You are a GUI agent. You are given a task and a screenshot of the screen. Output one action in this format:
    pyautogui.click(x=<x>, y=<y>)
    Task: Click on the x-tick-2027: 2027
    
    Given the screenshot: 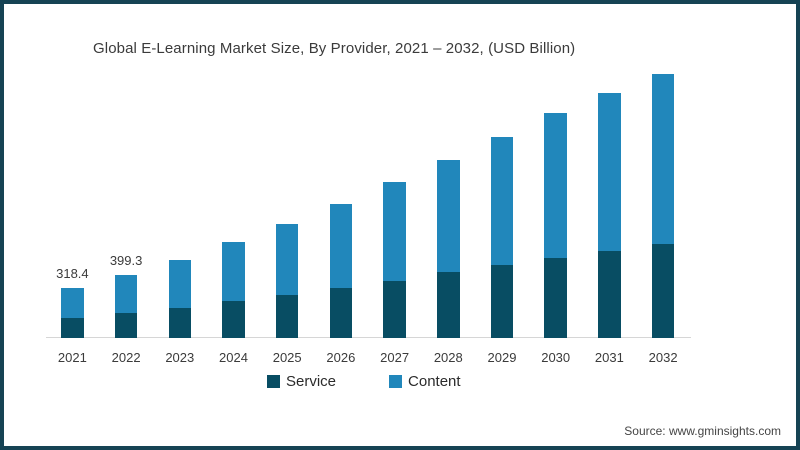 What is the action you would take?
    pyautogui.click(x=395, y=357)
    